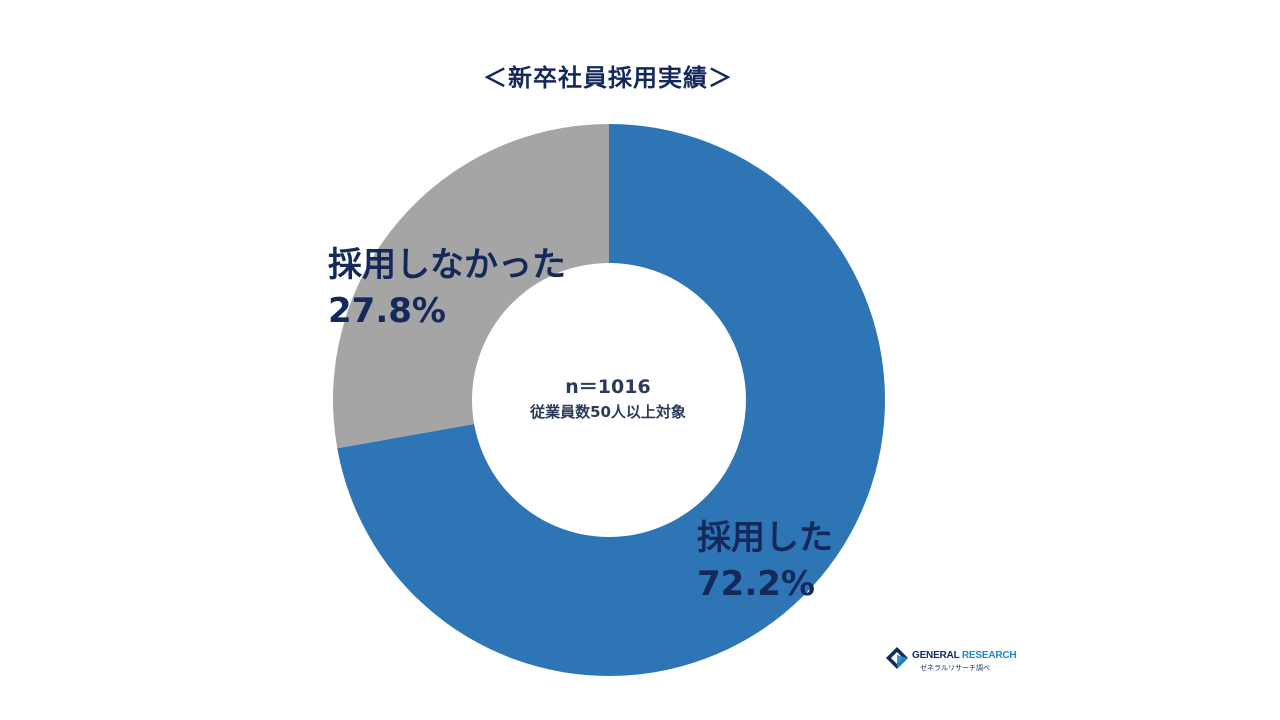 The width and height of the screenshot is (1280, 720). I want to click on logo-brand: GENERAL RESEARCH, so click(964, 655).